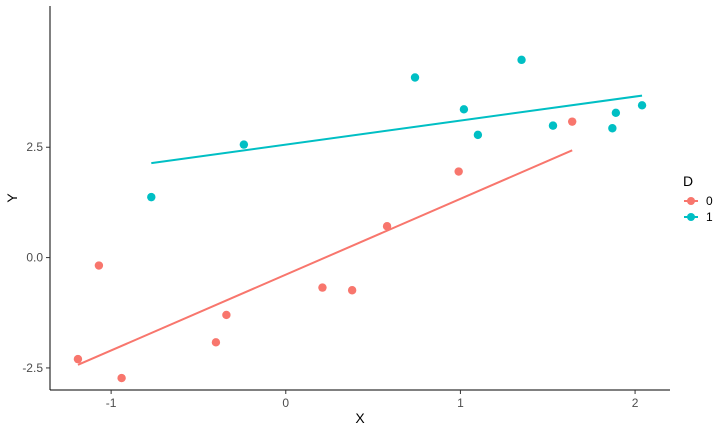 The height and width of the screenshot is (432, 720). What do you see at coordinates (285, 403) in the screenshot?
I see `x-tick-label: 0` at bounding box center [285, 403].